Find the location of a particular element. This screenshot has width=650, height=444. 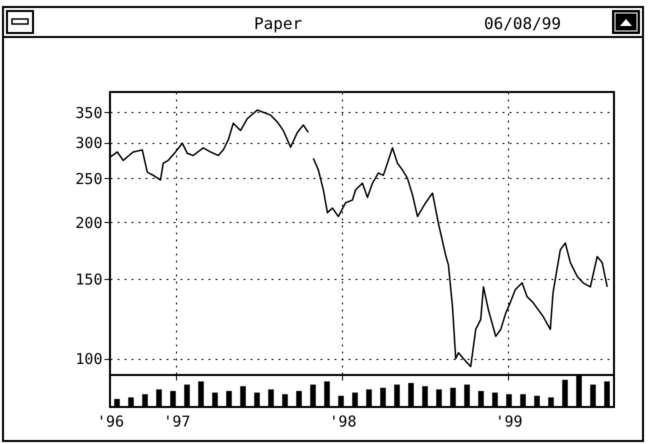

y-tick-label: 200 is located at coordinates (88, 223).